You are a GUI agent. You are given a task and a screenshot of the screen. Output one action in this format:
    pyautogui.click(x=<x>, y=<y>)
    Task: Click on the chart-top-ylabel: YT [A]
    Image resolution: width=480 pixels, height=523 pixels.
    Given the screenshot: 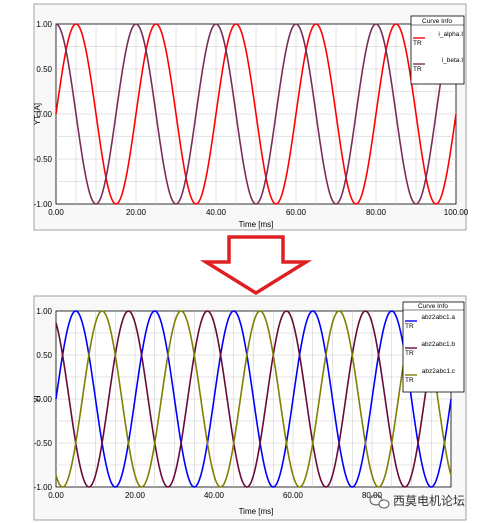 What is the action you would take?
    pyautogui.click(x=37, y=114)
    